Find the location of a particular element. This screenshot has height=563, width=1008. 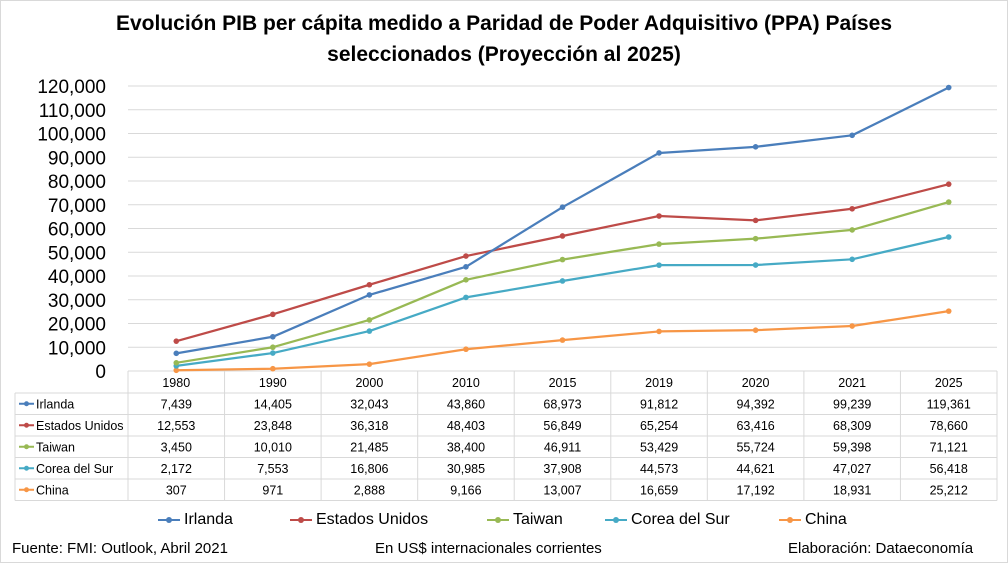

table-cell-value: 43,860 is located at coordinates (466, 404).